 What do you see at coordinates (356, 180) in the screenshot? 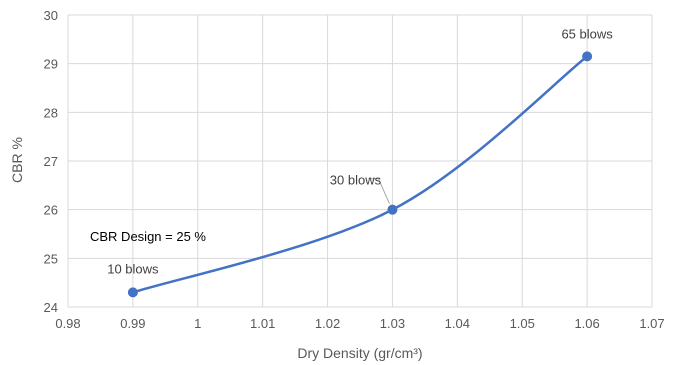
I see `data-point-label: 30 blows` at bounding box center [356, 180].